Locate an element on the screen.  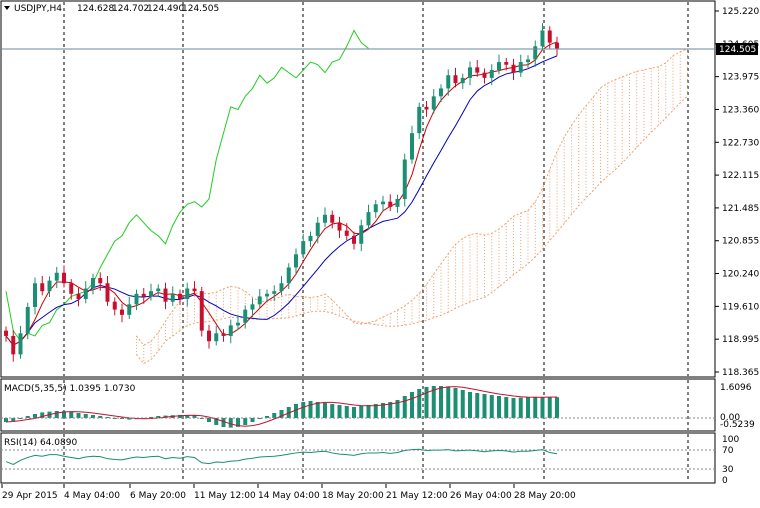
price-tick-label: 122.115 is located at coordinates (740, 176).